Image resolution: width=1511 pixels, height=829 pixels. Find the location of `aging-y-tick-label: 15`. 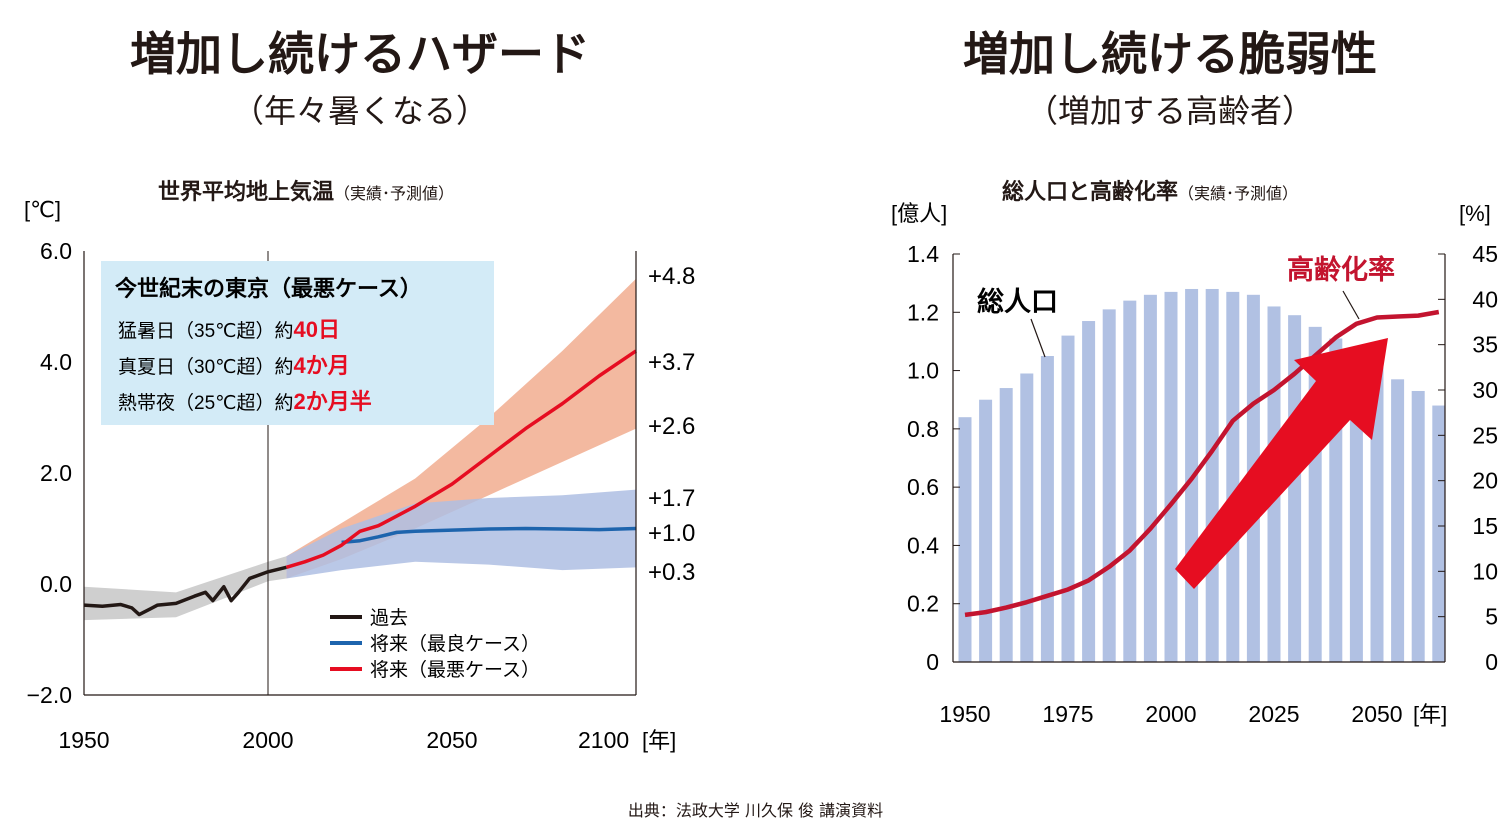

aging-y-tick-label: 15 is located at coordinates (1485, 526).